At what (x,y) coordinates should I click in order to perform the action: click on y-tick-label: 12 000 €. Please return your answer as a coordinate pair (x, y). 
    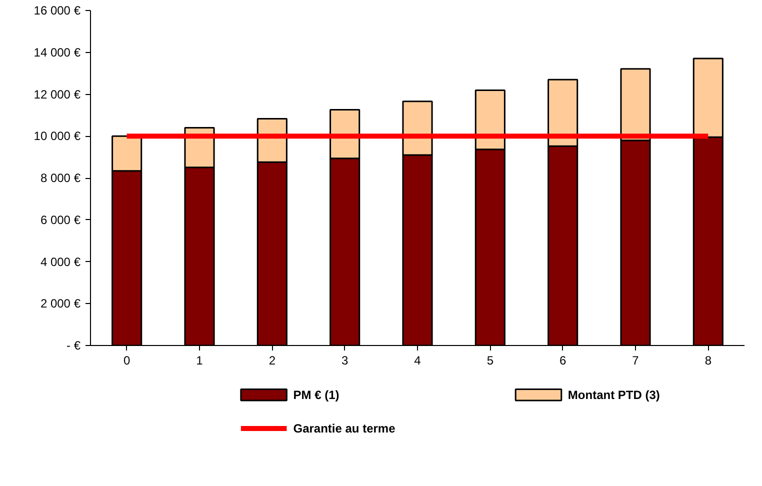
    Looking at the image, I should click on (57, 94).